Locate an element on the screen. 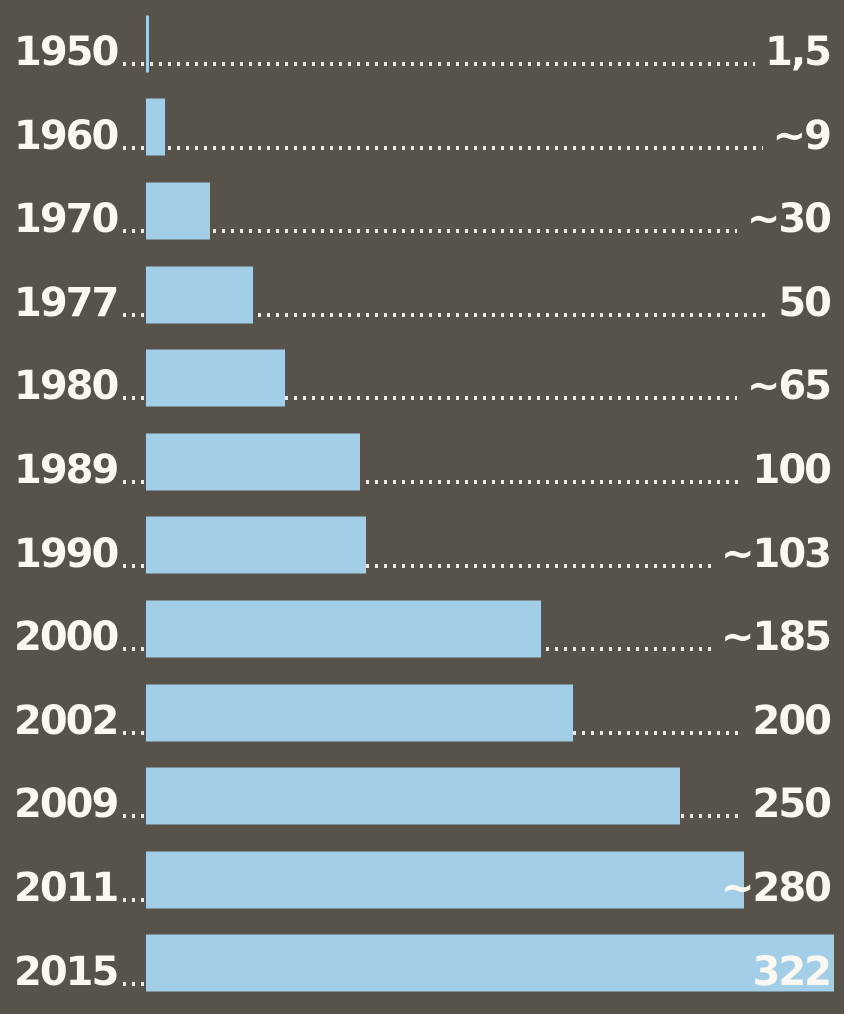 The height and width of the screenshot is (1014, 844). chart-row: 2015 322 is located at coordinates (422, 964).